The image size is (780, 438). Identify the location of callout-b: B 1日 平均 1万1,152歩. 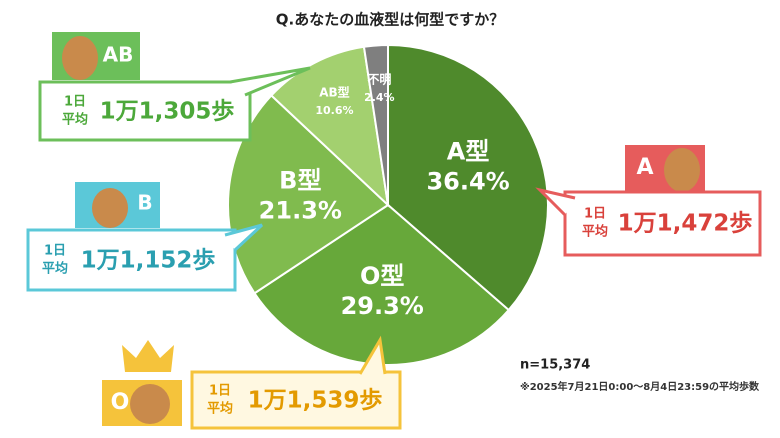
(145, 237).